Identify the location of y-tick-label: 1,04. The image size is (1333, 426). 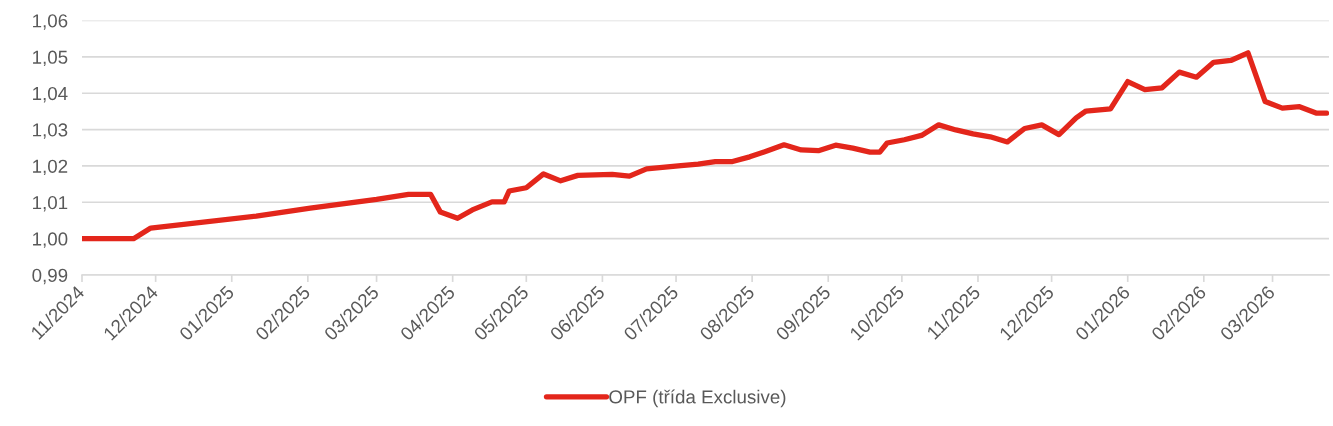
(50, 94).